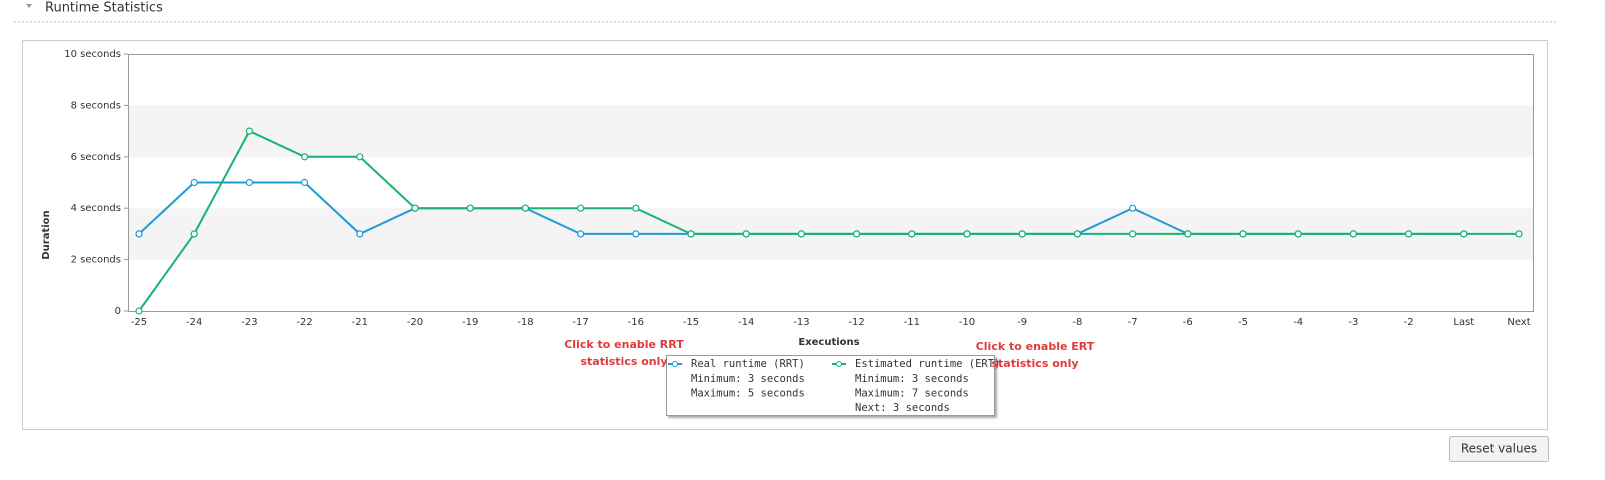 Image resolution: width=1605 pixels, height=480 pixels. What do you see at coordinates (304, 322) in the screenshot?
I see `x-tick-label: -22` at bounding box center [304, 322].